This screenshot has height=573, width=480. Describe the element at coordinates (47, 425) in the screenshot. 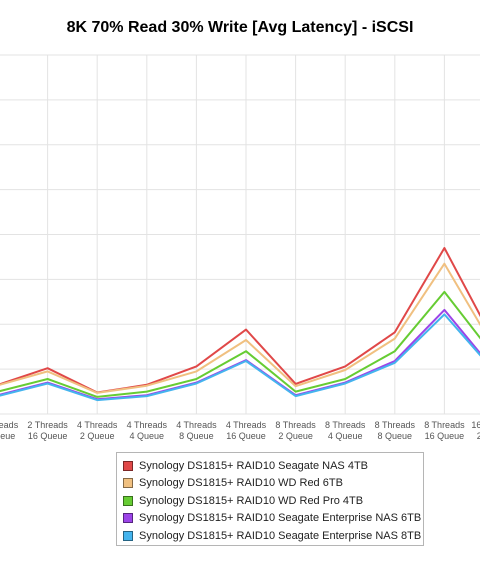

I see `x-tick-label: 2 Threads` at that location.